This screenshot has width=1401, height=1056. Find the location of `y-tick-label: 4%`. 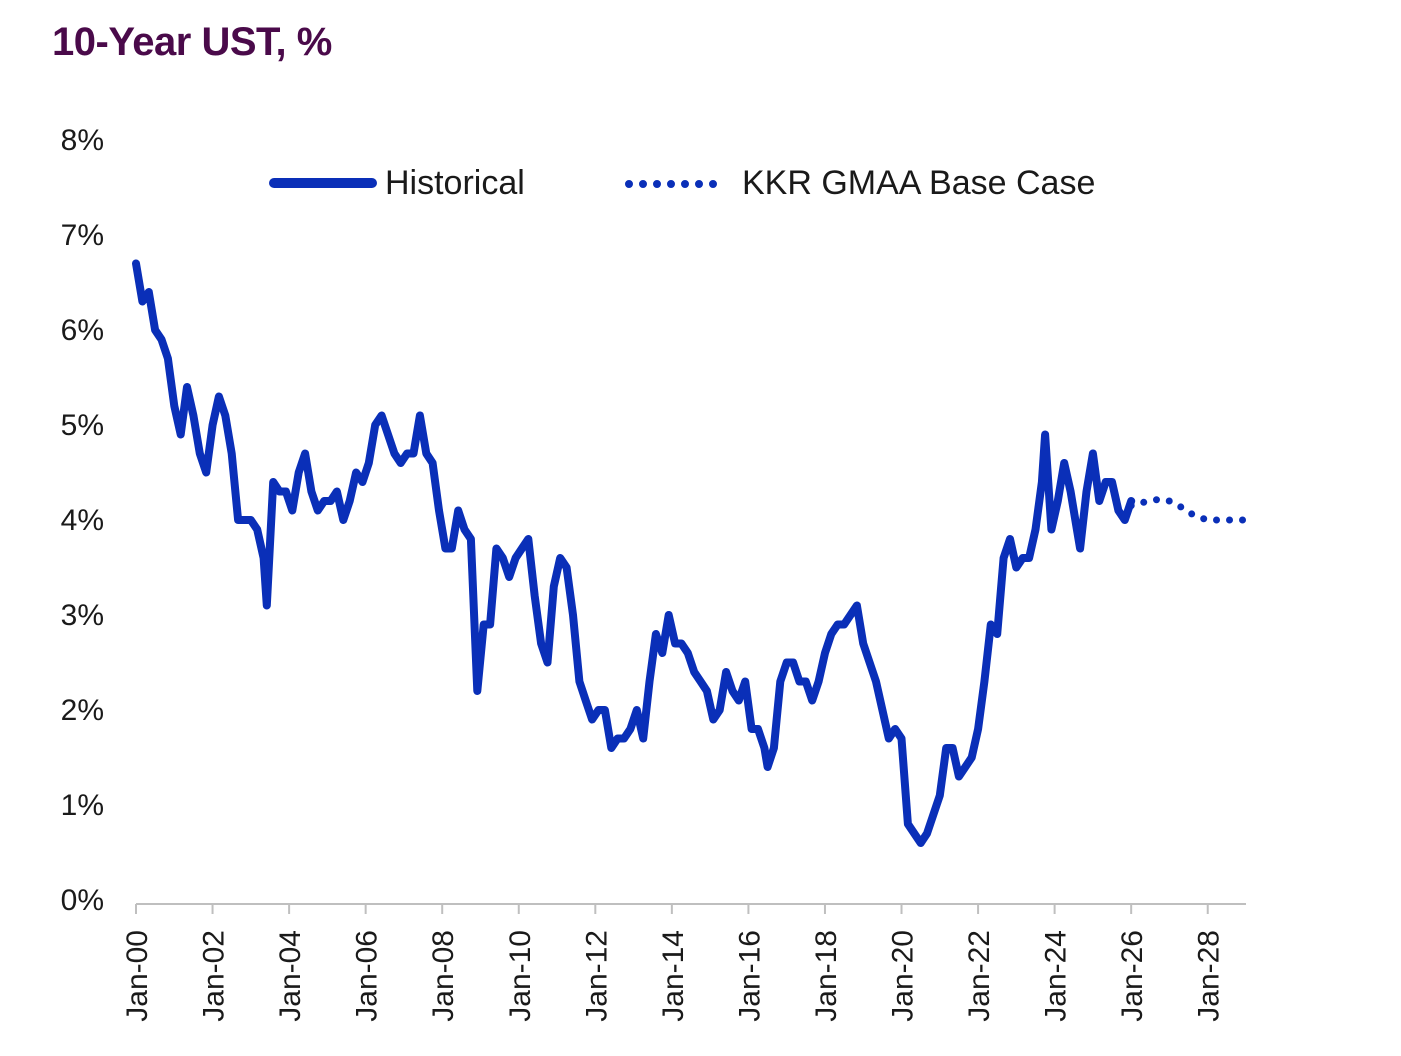

y-tick-label: 4% is located at coordinates (82, 520).